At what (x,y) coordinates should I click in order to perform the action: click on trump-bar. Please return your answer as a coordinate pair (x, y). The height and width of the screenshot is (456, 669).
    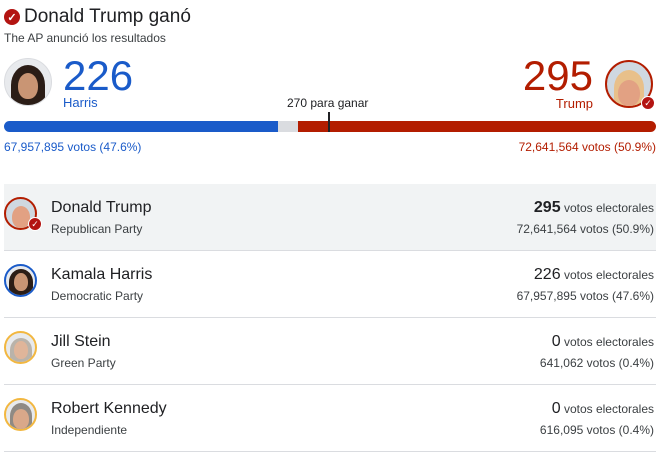
    Looking at the image, I should click on (477, 126).